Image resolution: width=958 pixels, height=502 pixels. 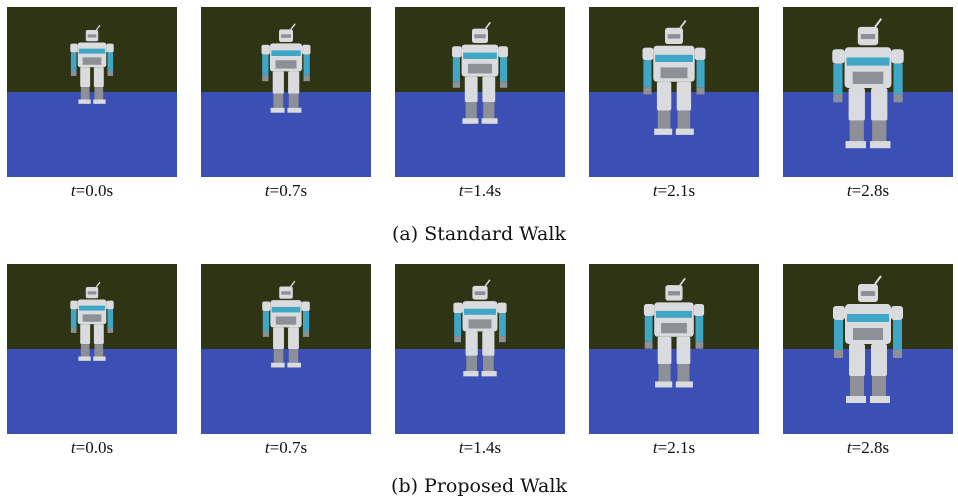 What do you see at coordinates (456, 84) in the screenshot?
I see `robot-left-hand` at bounding box center [456, 84].